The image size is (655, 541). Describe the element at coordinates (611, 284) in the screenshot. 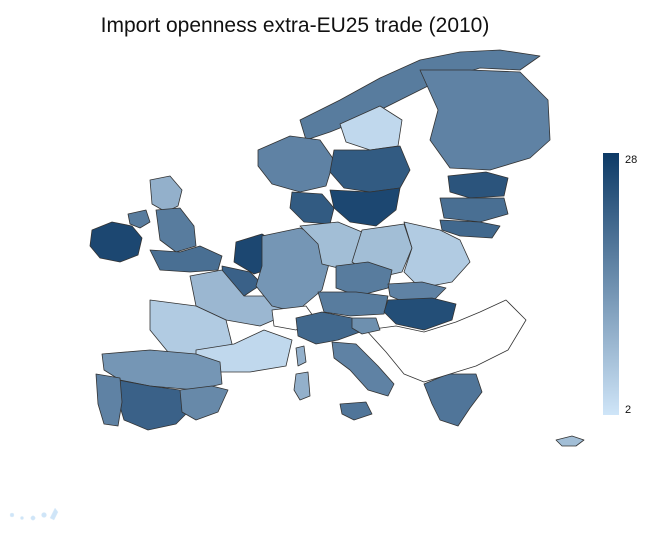

I see `legend-colorbar` at that location.